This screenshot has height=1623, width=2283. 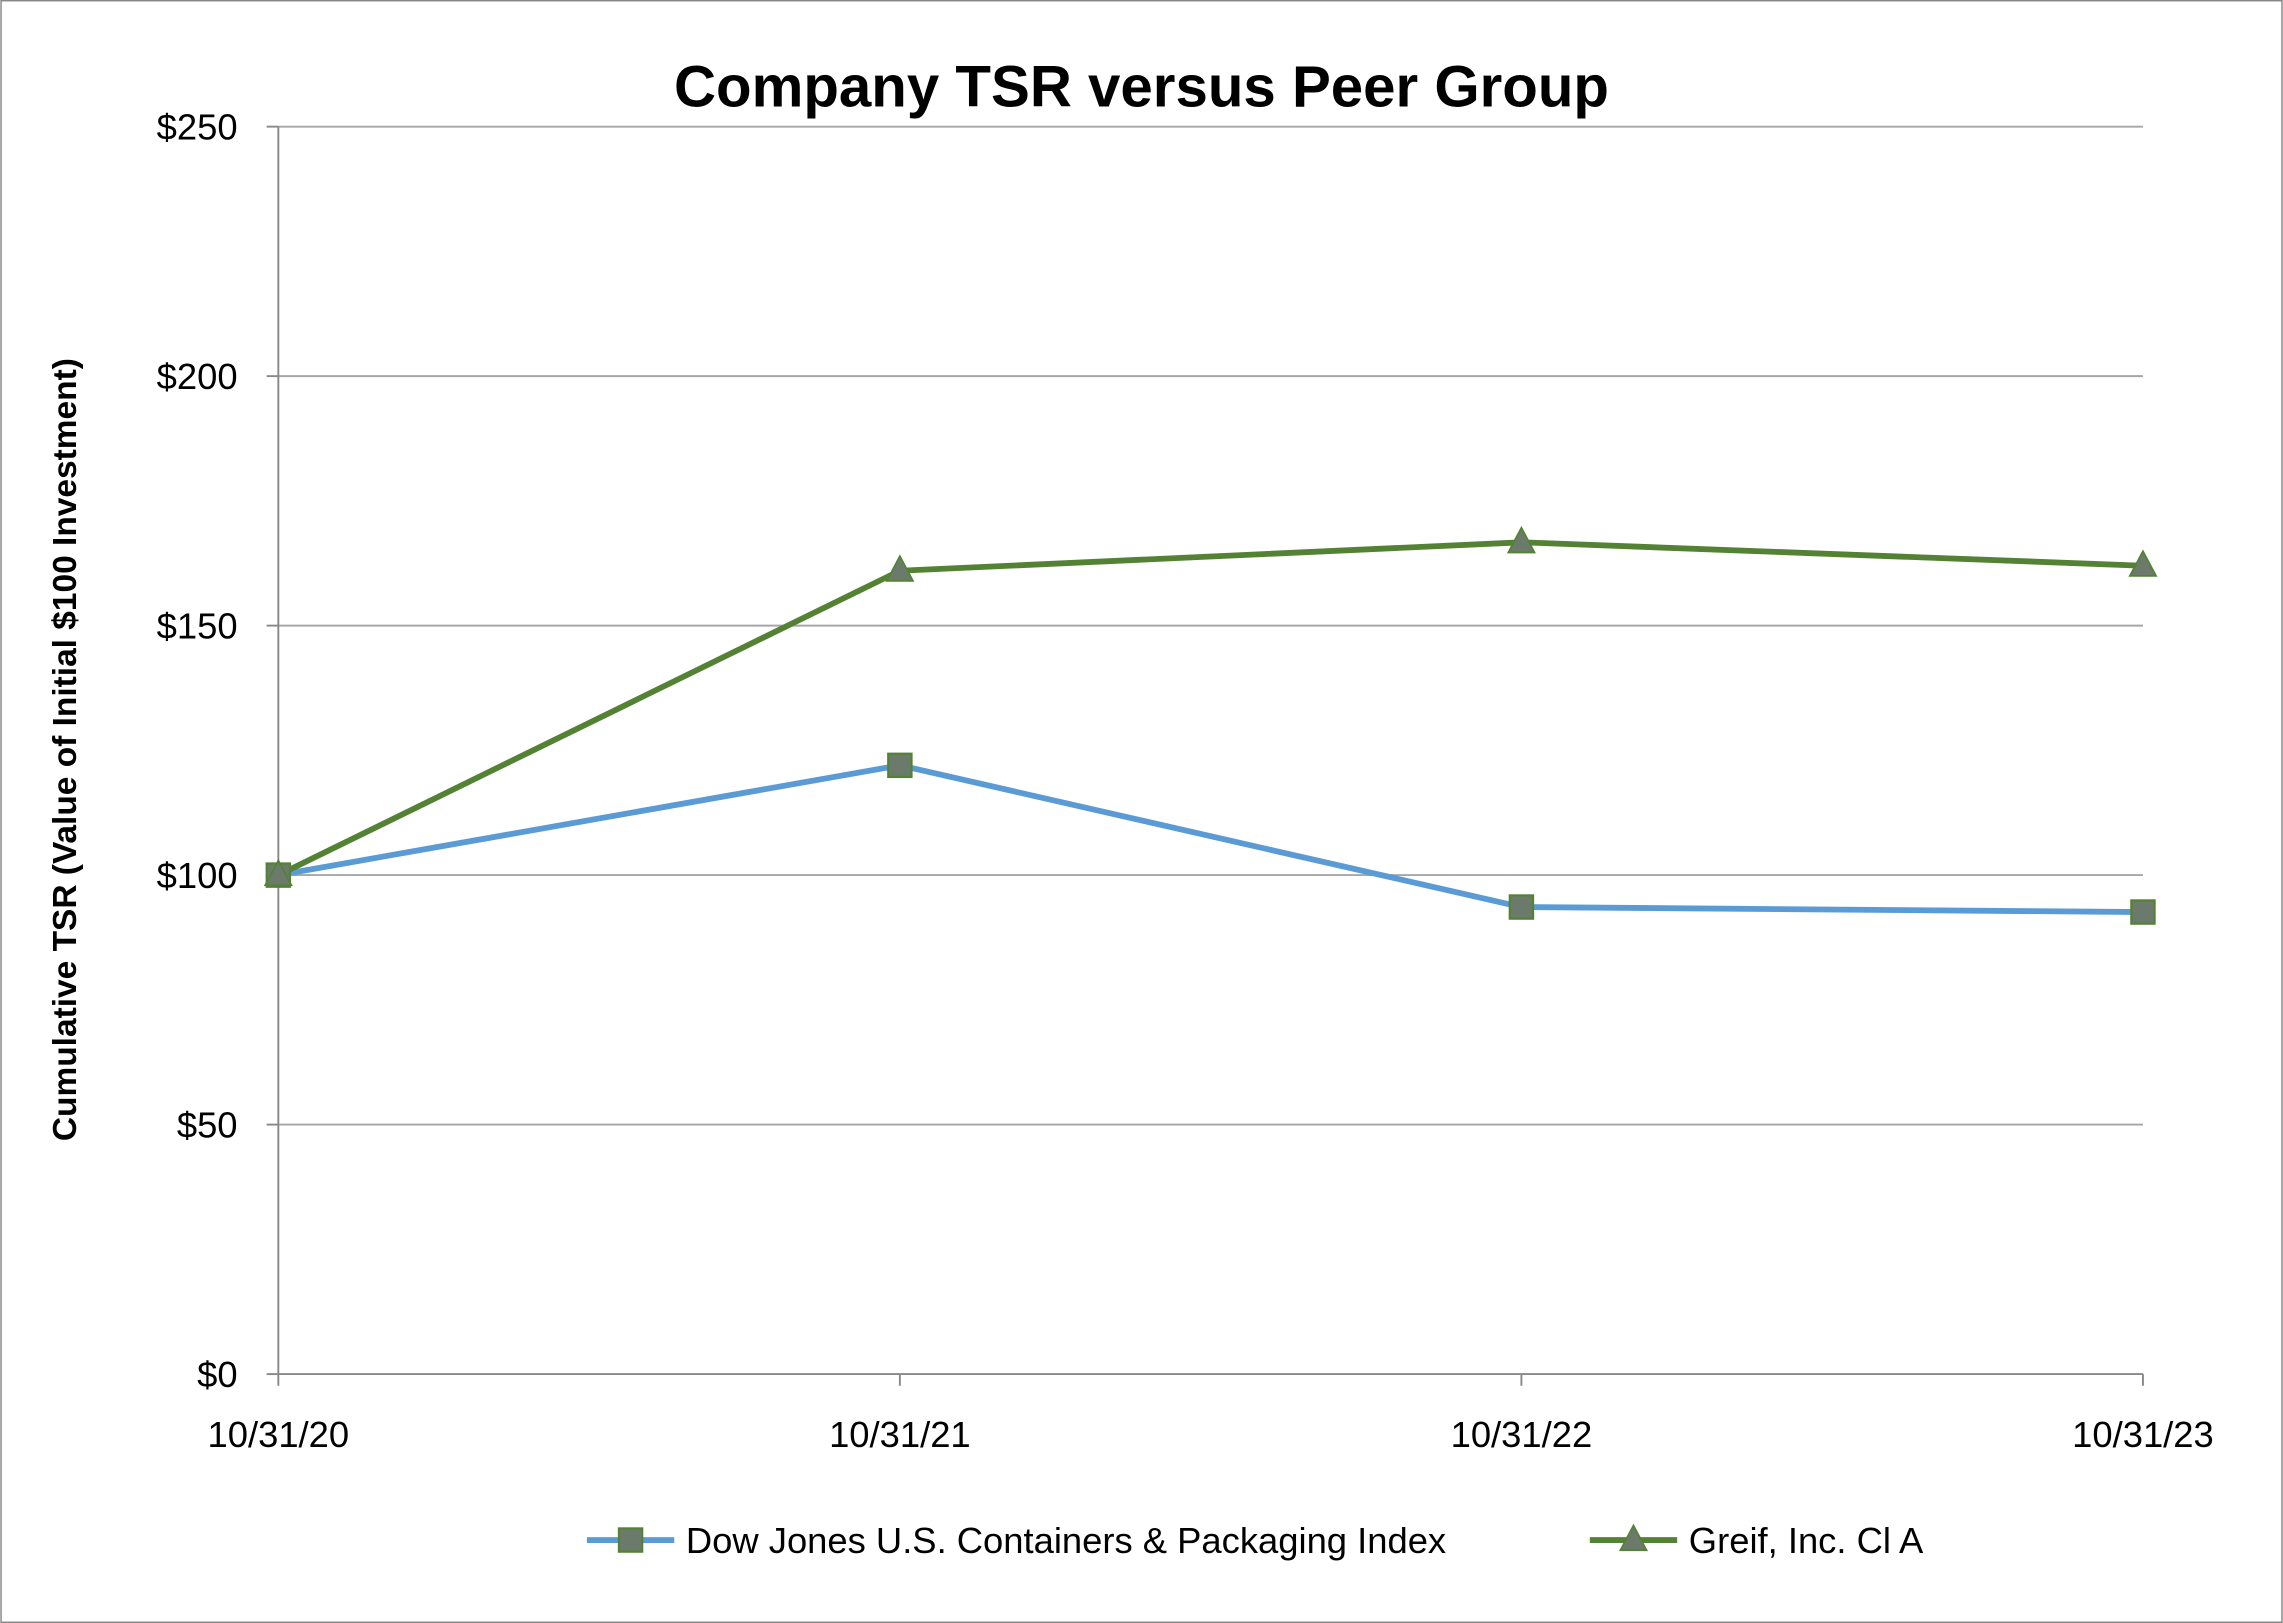 I want to click on y-tick-label: $0, so click(x=217, y=1374).